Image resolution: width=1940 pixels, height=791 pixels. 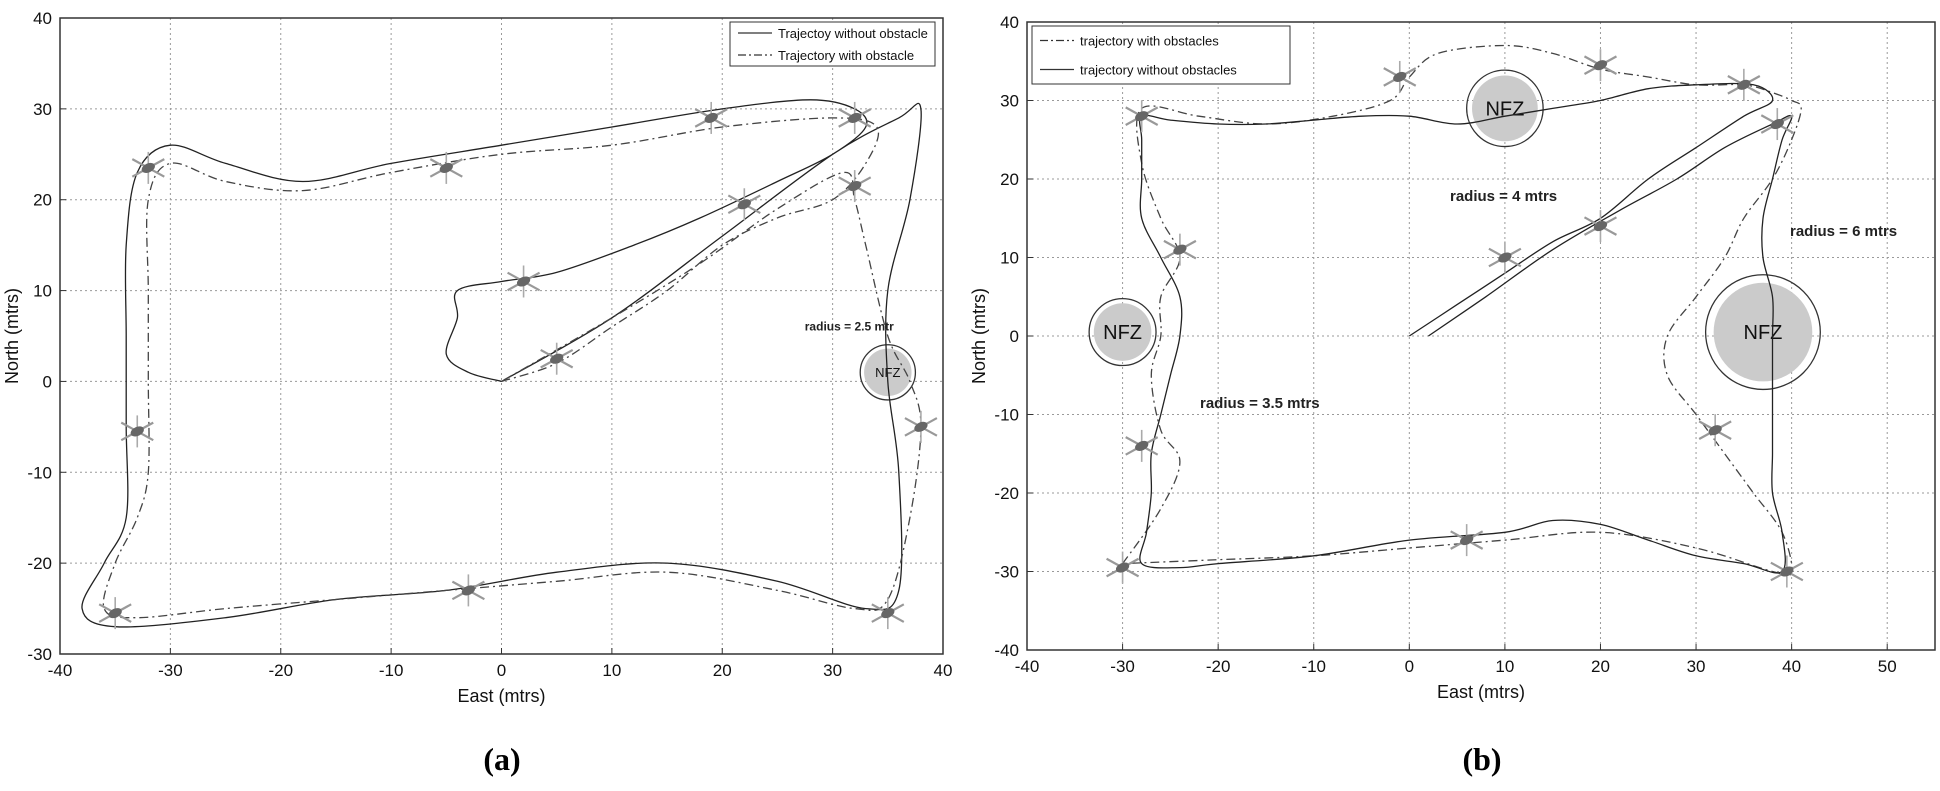 I want to click on nfz-obstacle: NFZ radius = 6 mtrs, so click(x=1800, y=307).